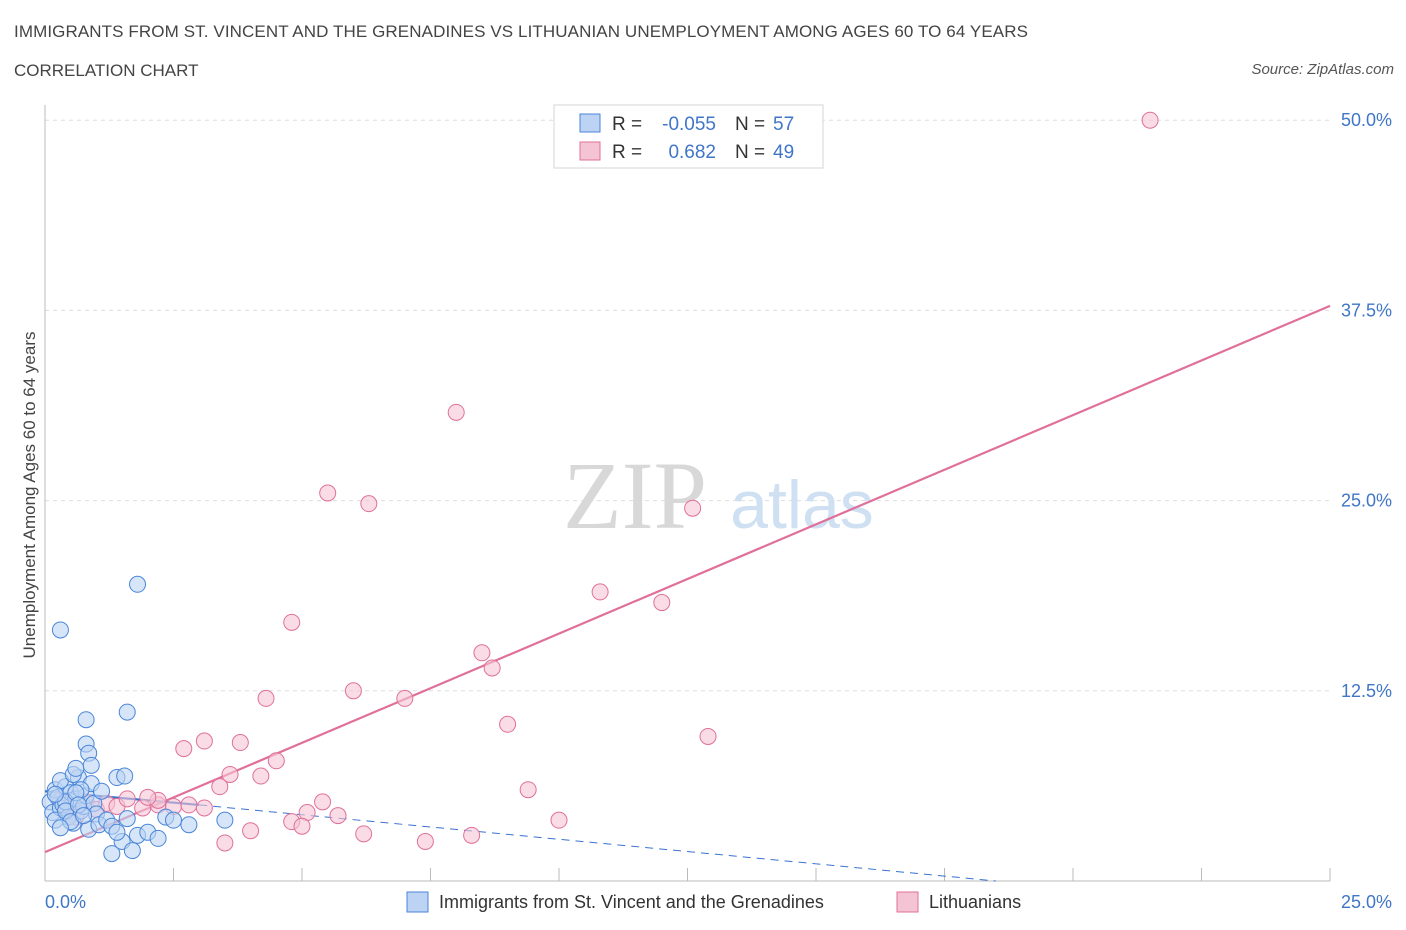  I want to click on legend-r-label-pink: R =, so click(627, 152).